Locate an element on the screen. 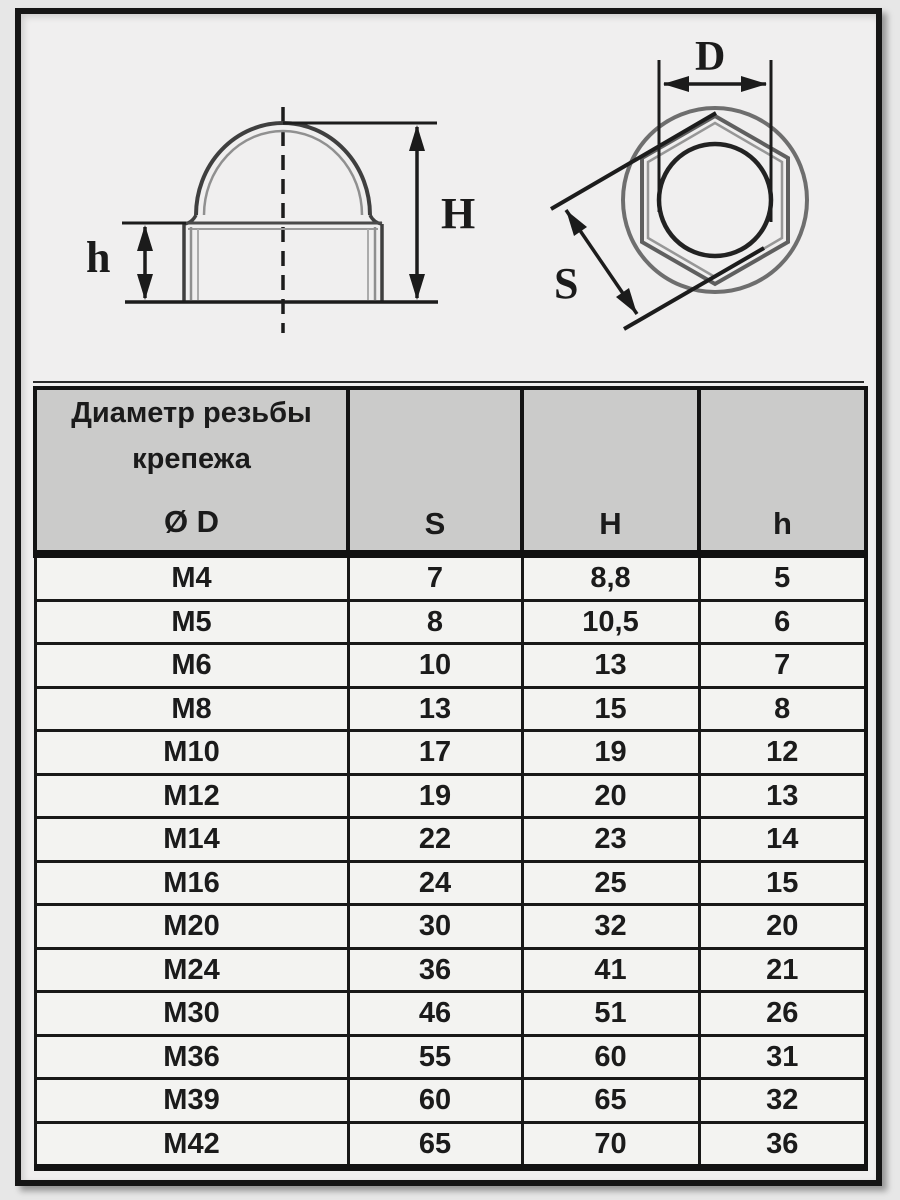 The image size is (900, 1200). table-cell: 26 is located at coordinates (782, 1013).